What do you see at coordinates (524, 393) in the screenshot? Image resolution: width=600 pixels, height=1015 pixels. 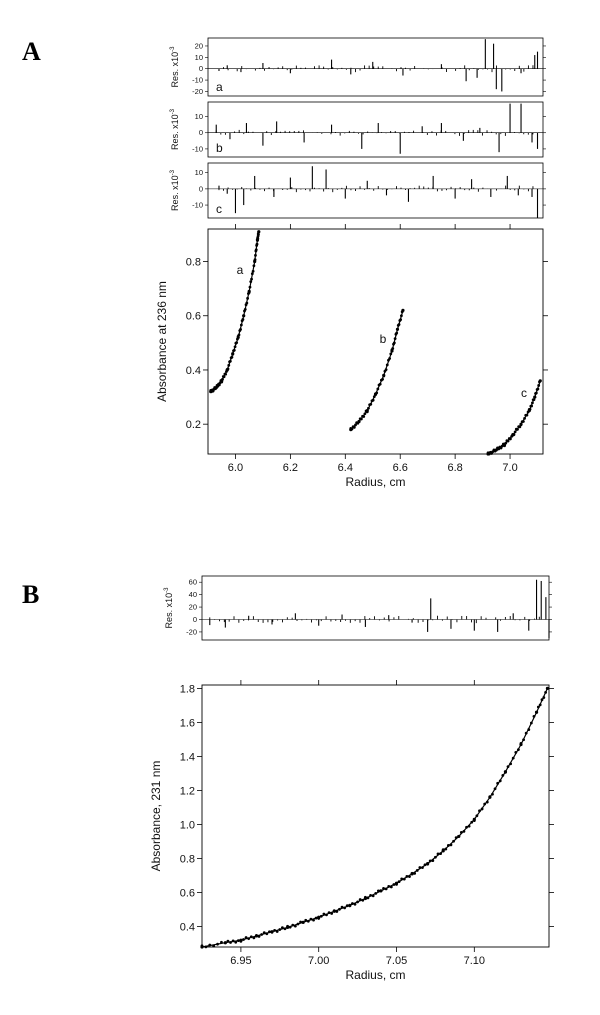 I see `curve-label: c` at bounding box center [524, 393].